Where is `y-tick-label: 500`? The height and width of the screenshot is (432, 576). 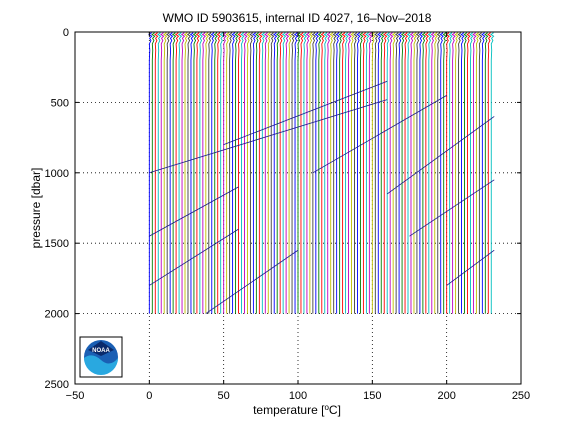 y-tick-label: 500 is located at coordinates (60, 103).